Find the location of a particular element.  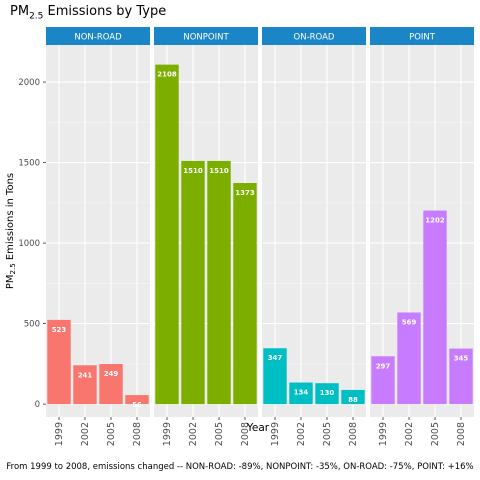

bar-value-label: 1202 is located at coordinates (435, 221).